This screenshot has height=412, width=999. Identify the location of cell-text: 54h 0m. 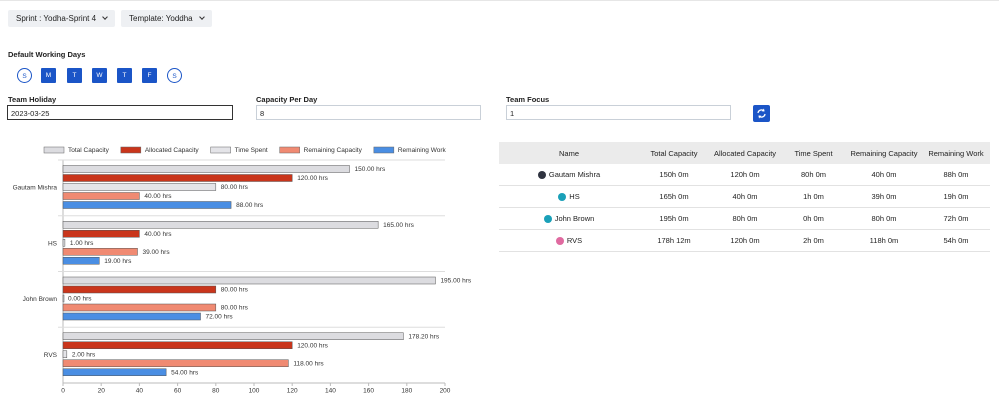
(956, 240).